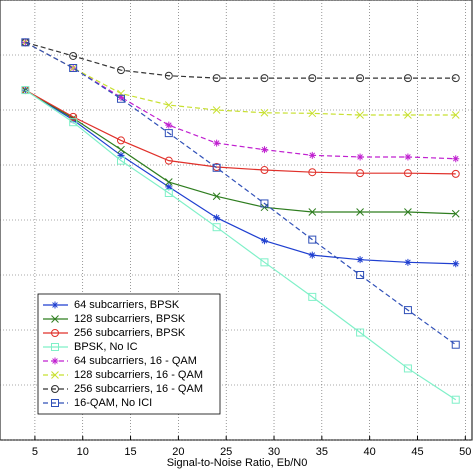 The image size is (474, 474). What do you see at coordinates (226, 452) in the screenshot?
I see `x-tick-label: 25` at bounding box center [226, 452].